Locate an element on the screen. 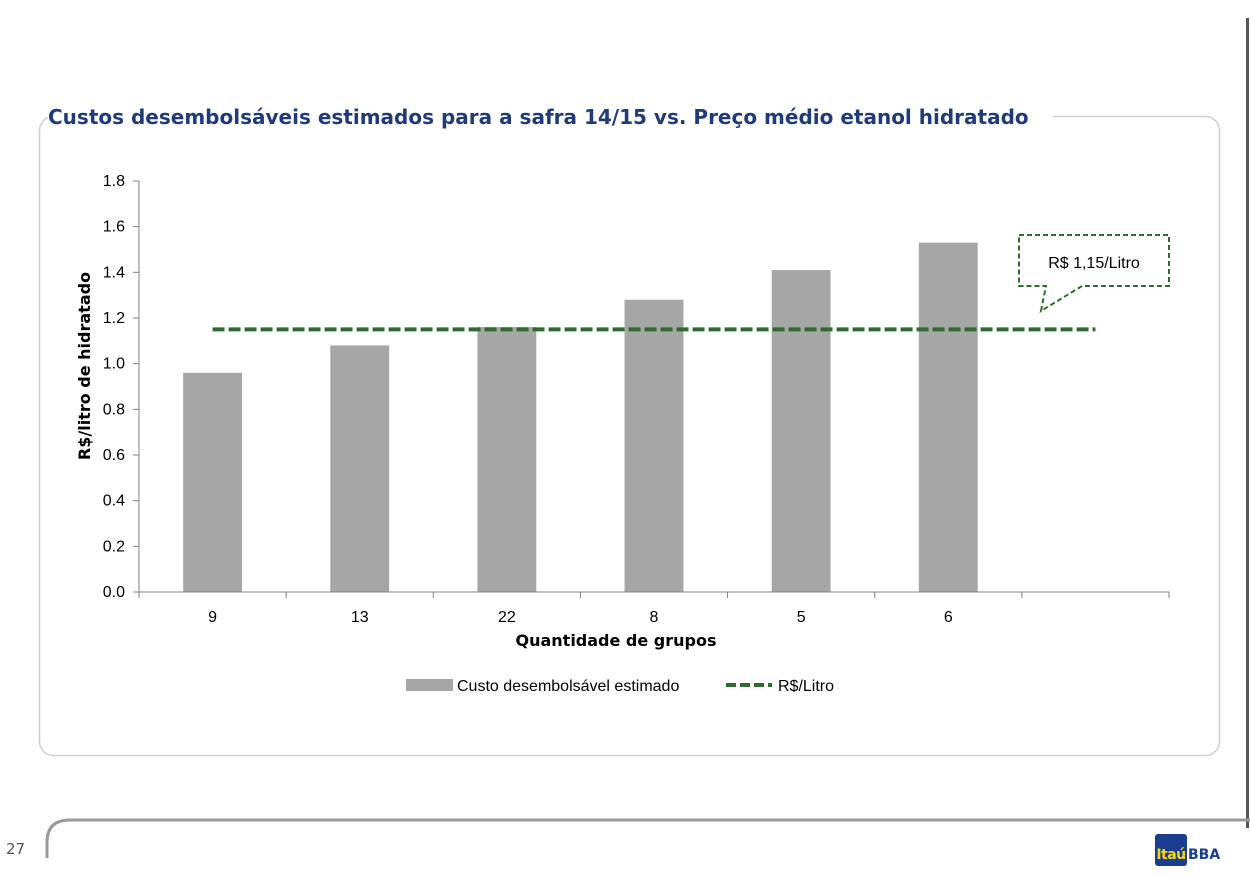  callout-box is located at coordinates (1094, 274).